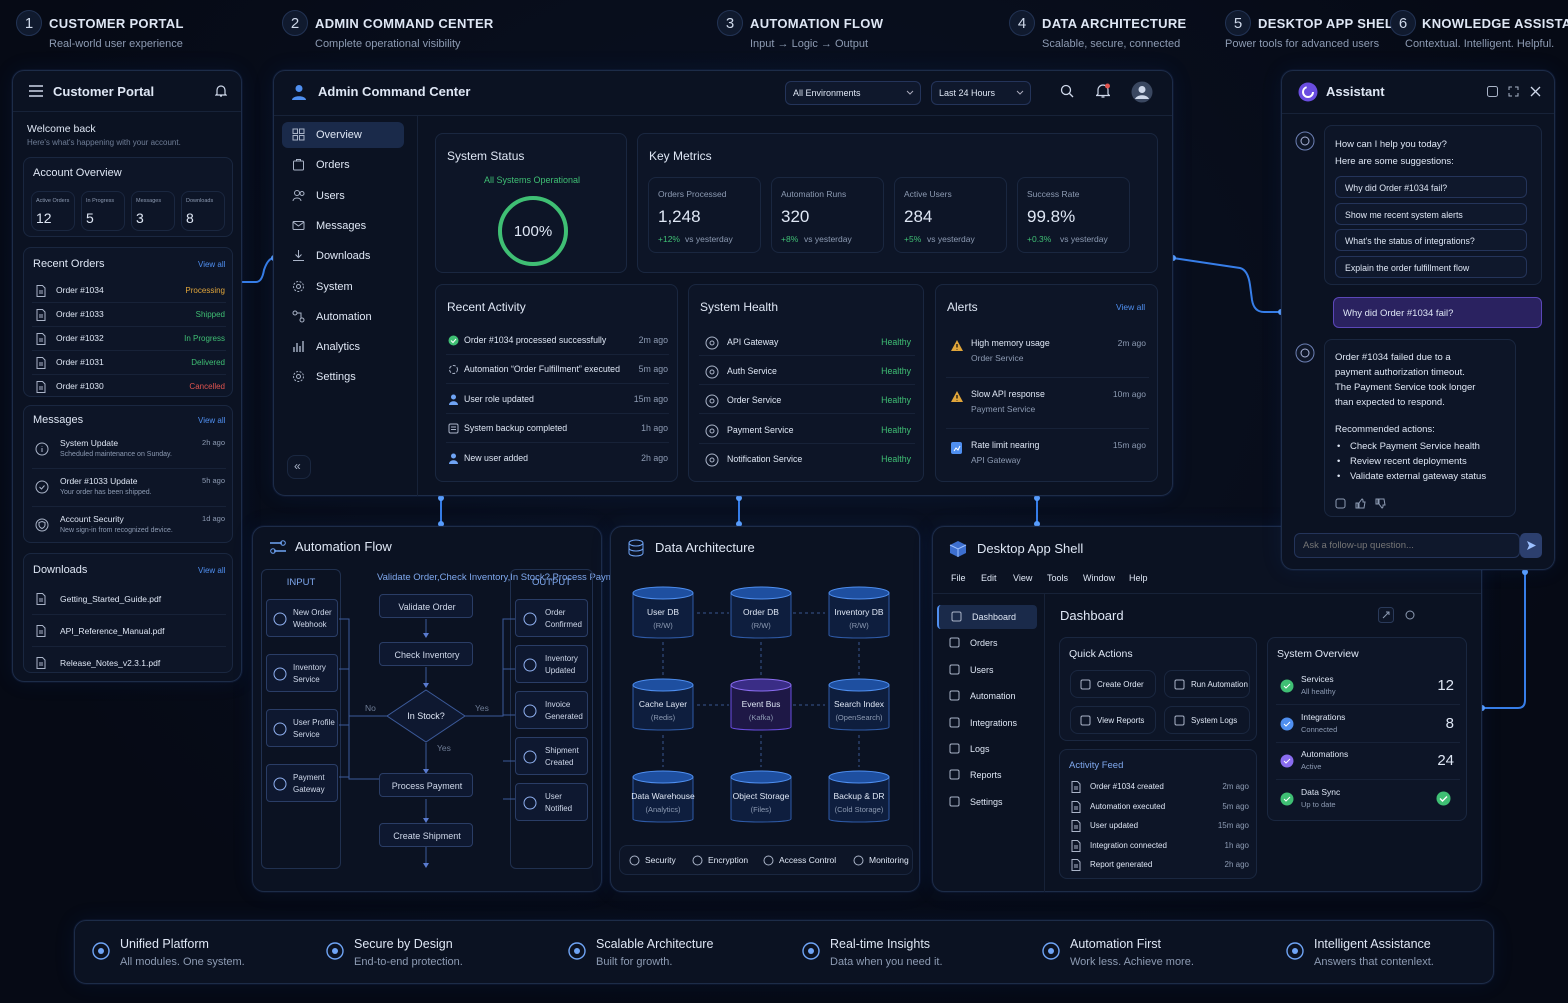 The image size is (1568, 1003). What do you see at coordinates (1535, 91) in the screenshot?
I see `close-icon` at bounding box center [1535, 91].